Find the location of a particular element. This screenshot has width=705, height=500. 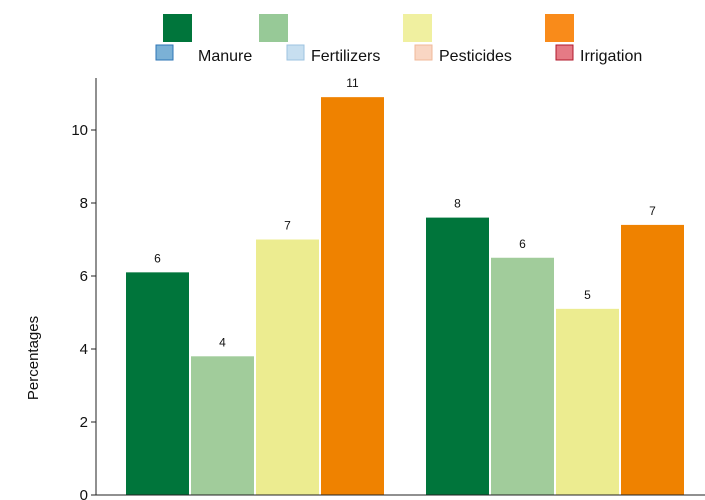

legend-swatch-fertilizers is located at coordinates (295, 52).